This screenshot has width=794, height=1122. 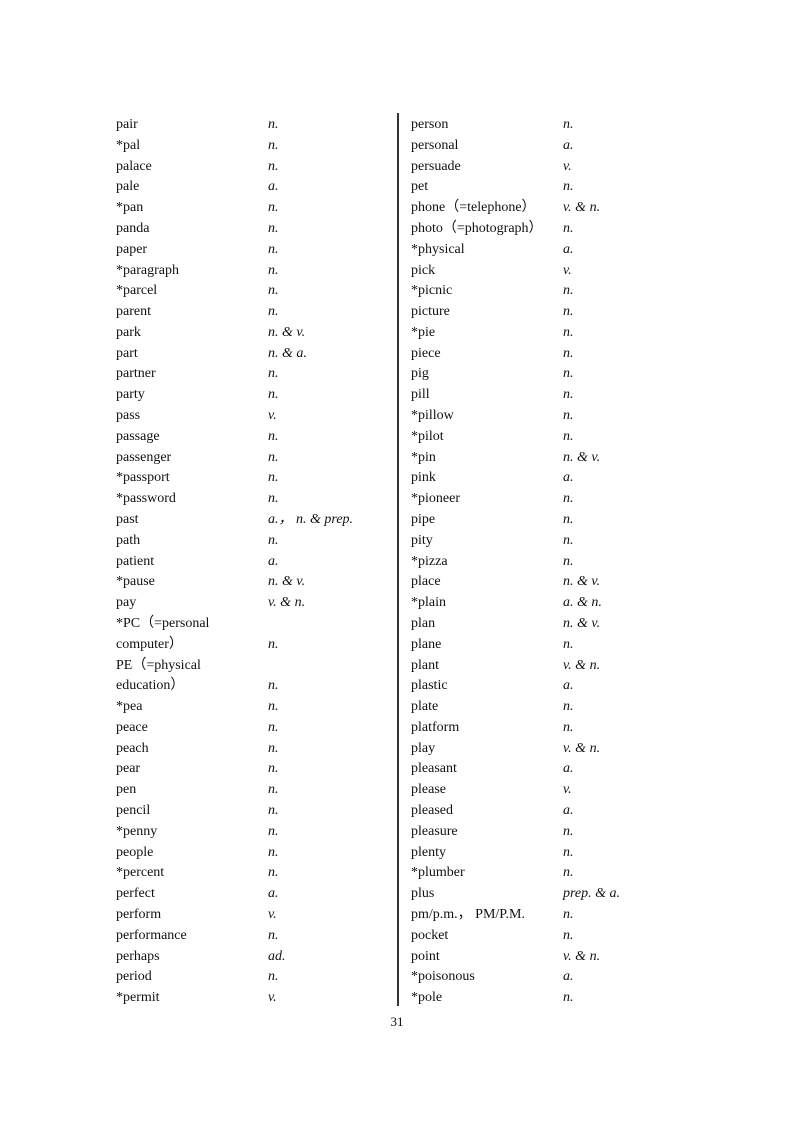 What do you see at coordinates (423, 748) in the screenshot?
I see `entry-word: play` at bounding box center [423, 748].